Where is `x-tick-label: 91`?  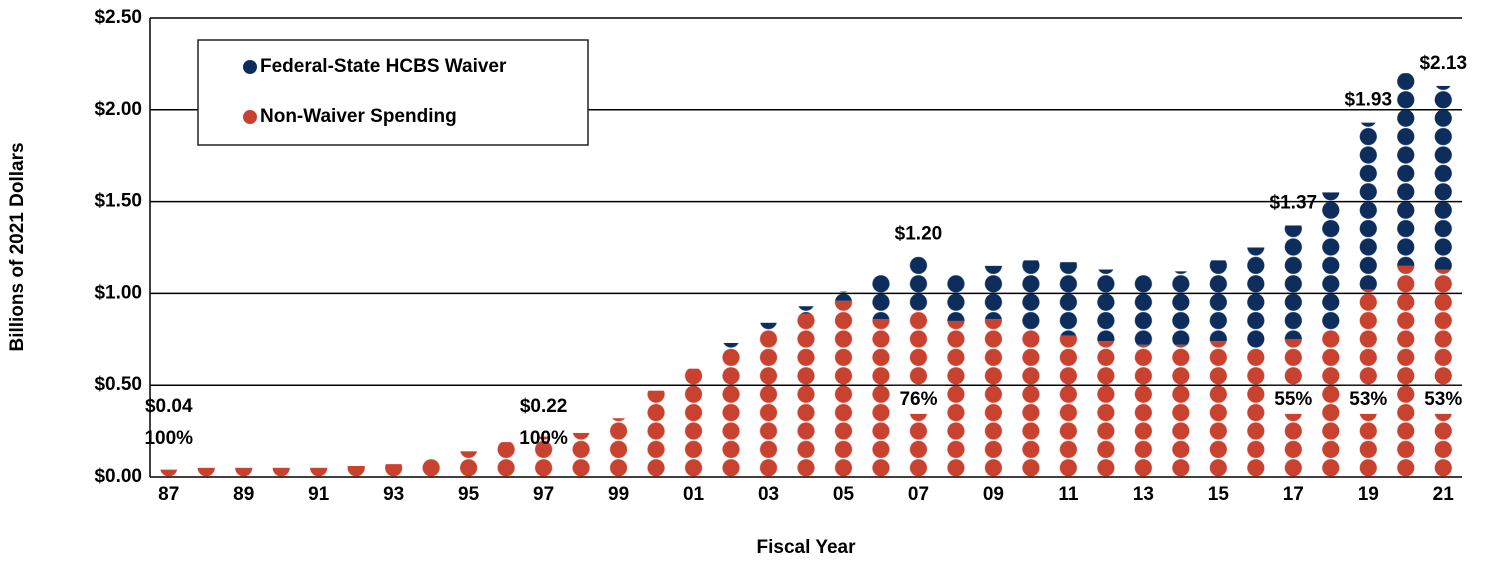 x-tick-label: 91 is located at coordinates (319, 494).